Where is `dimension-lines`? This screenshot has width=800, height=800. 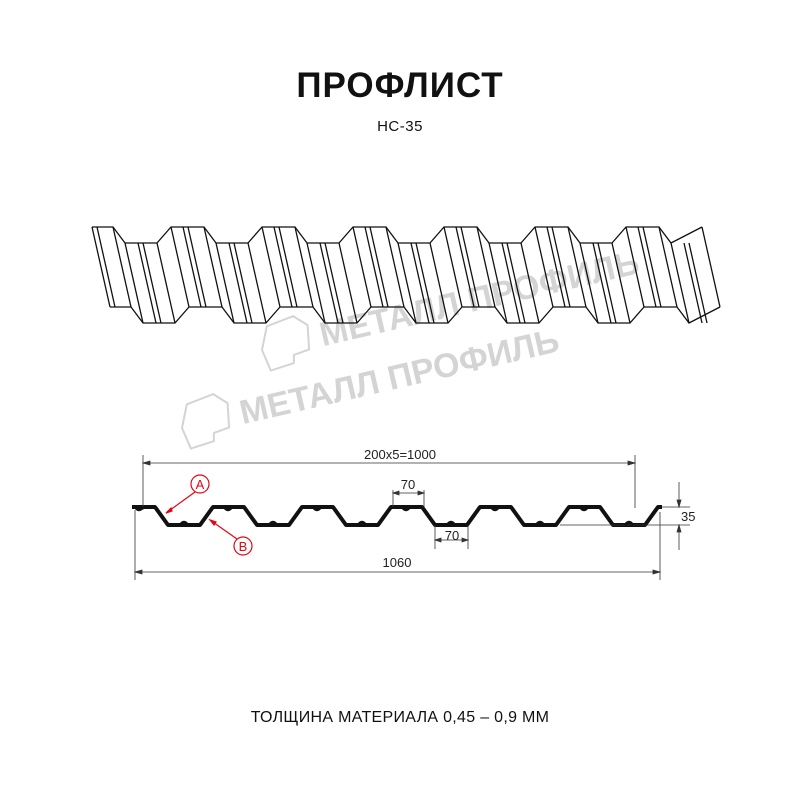
dimension-lines is located at coordinates (411, 517).